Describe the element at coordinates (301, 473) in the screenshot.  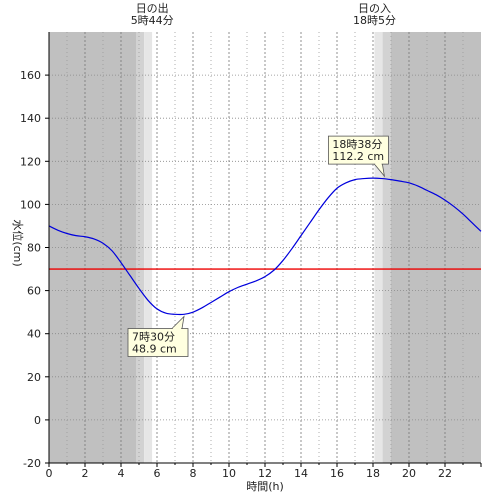
I see `x-tick-label: 14` at that location.